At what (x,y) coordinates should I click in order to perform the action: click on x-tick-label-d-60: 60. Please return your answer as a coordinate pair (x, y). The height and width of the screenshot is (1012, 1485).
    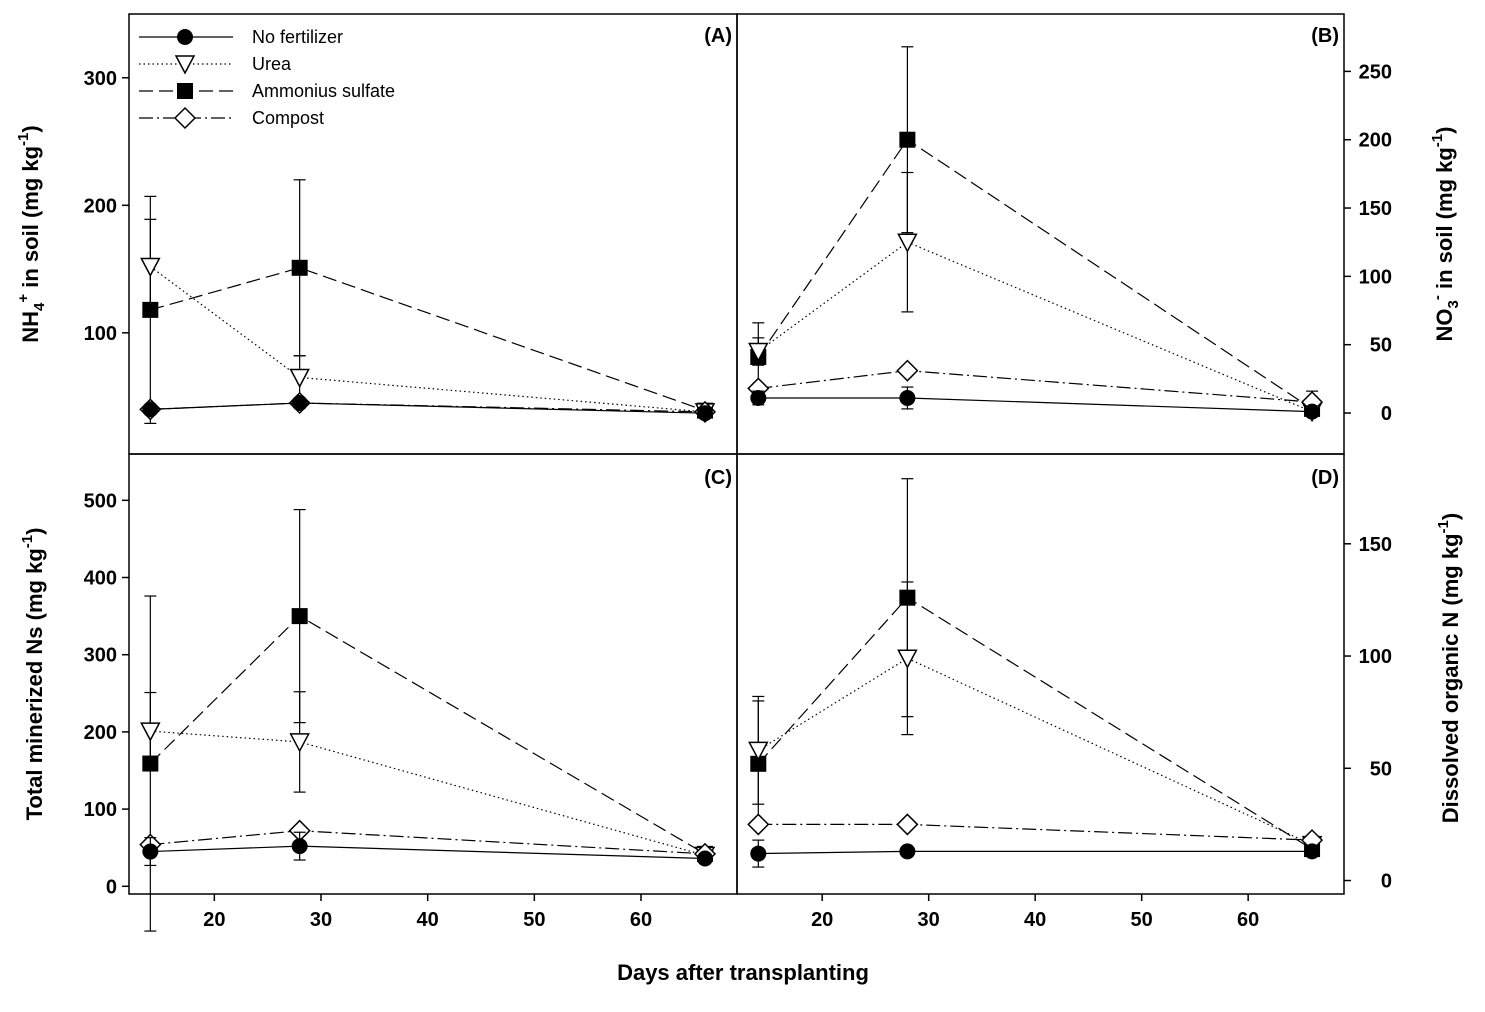
    Looking at the image, I should click on (1248, 920).